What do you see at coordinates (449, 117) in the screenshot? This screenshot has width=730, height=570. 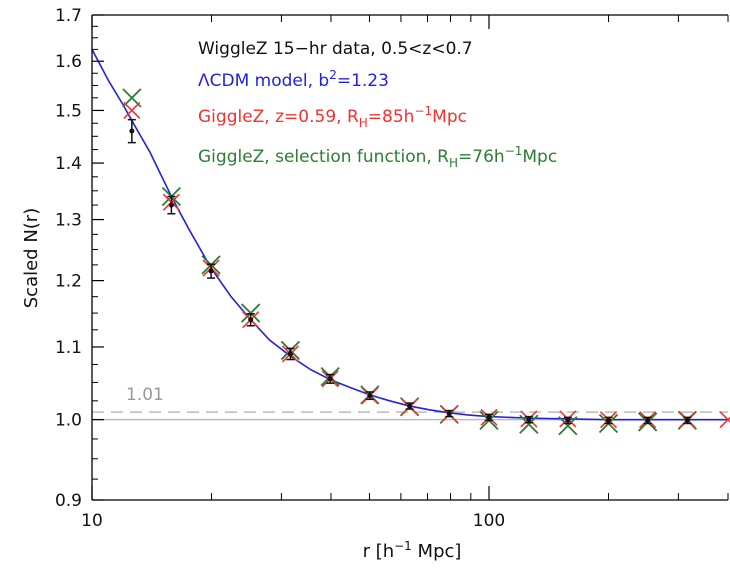 I see `legend-entry-3-segment: Mpc` at bounding box center [449, 117].